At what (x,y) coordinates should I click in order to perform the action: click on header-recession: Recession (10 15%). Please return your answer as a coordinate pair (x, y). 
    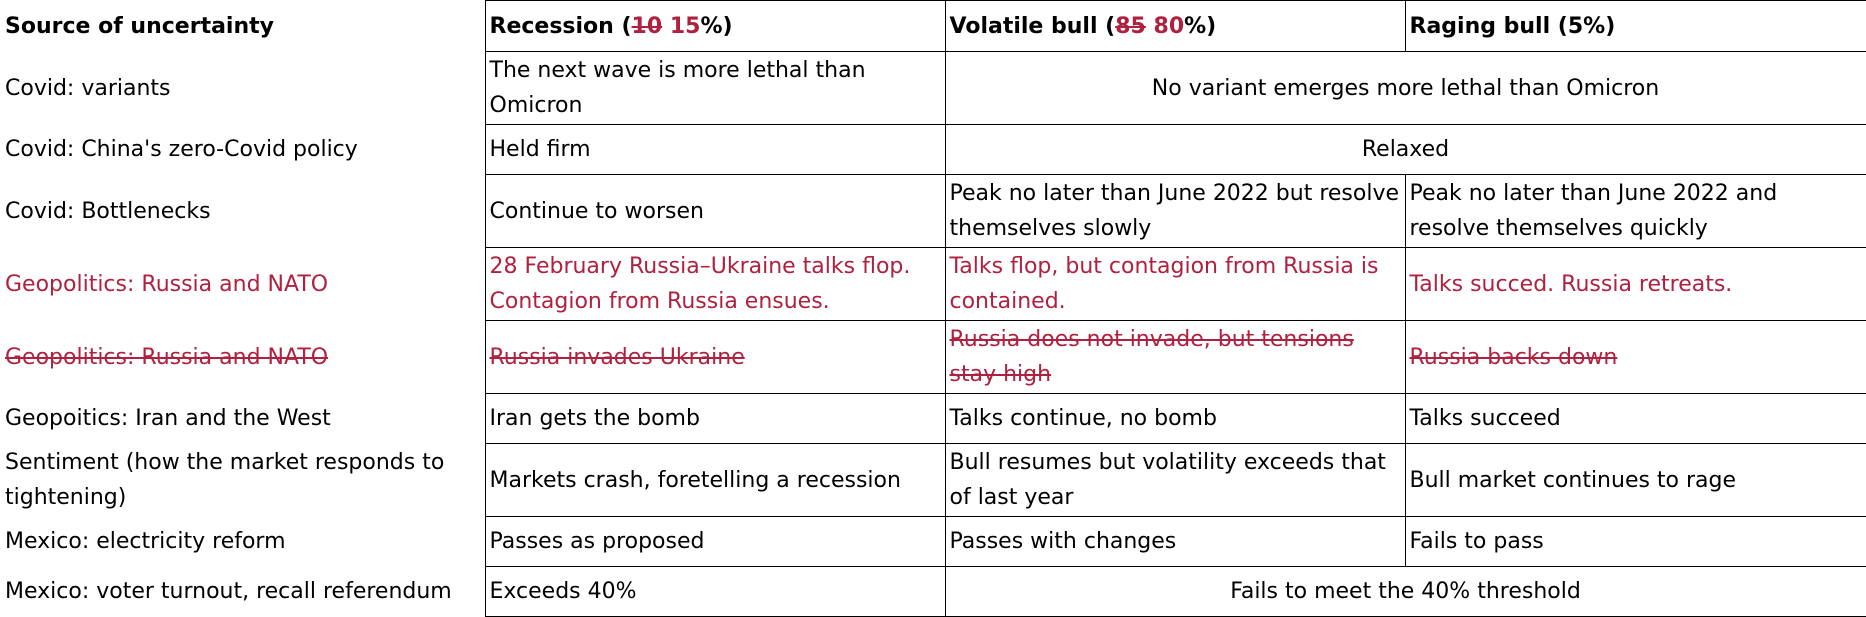
    Looking at the image, I should click on (715, 26).